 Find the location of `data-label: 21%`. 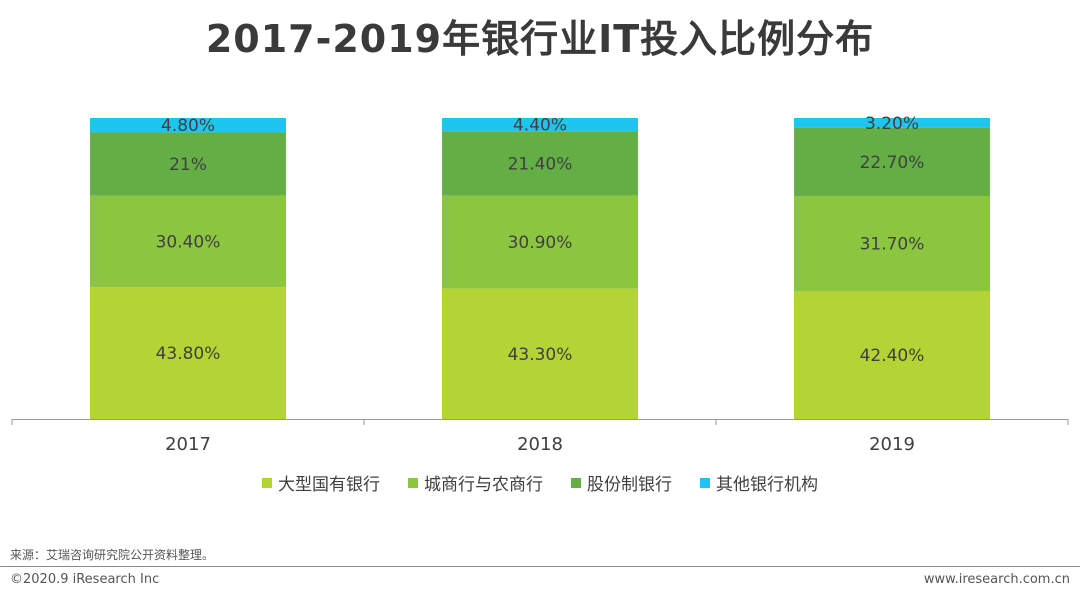

data-label: 21% is located at coordinates (188, 165).